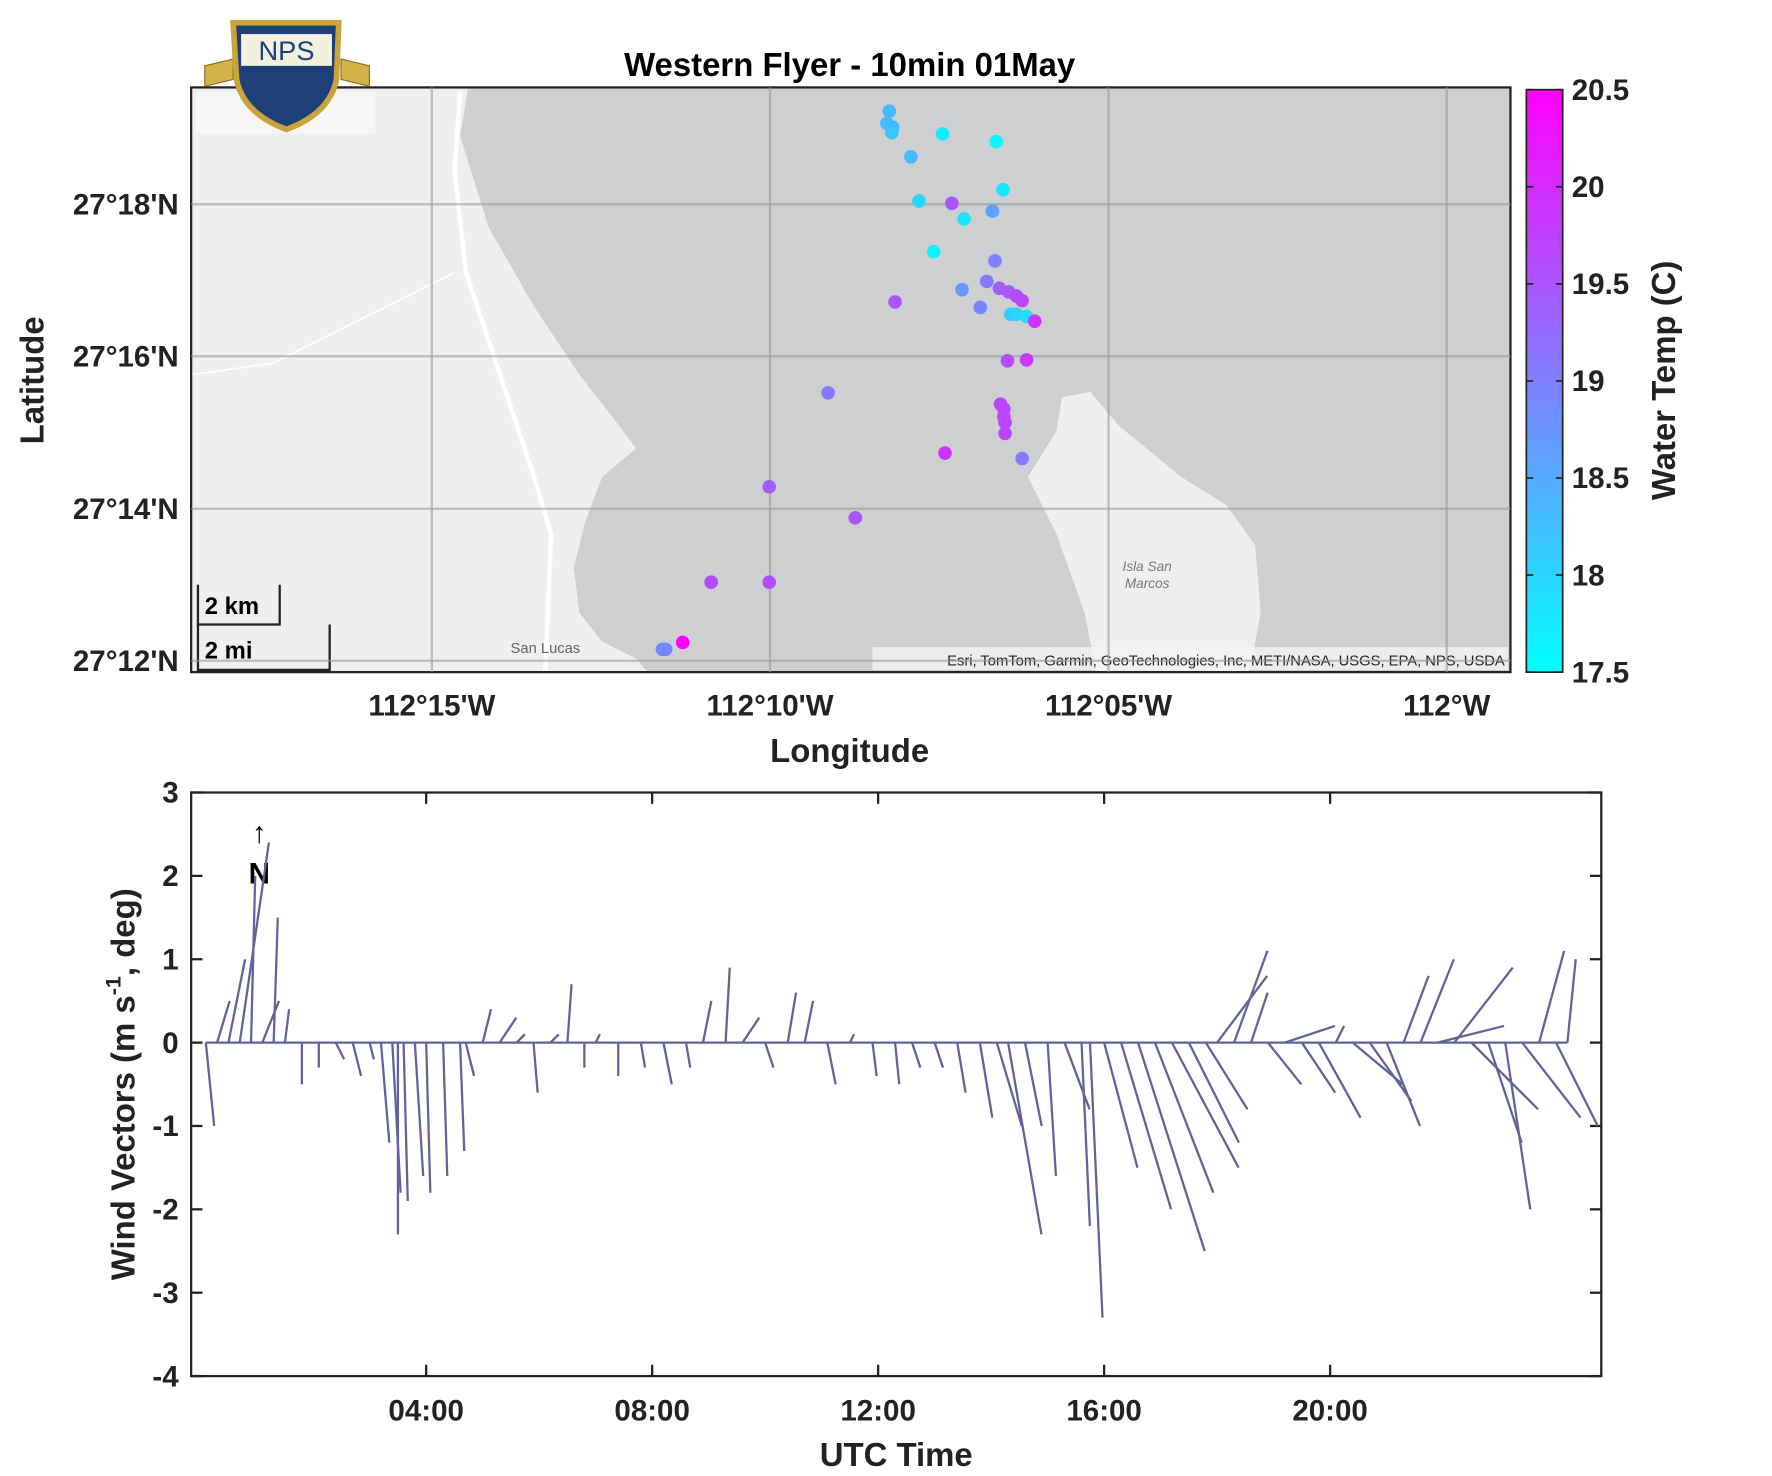 The image size is (1772, 1476). Describe the element at coordinates (170, 1043) in the screenshot. I see `y-tick-label: 0` at that location.